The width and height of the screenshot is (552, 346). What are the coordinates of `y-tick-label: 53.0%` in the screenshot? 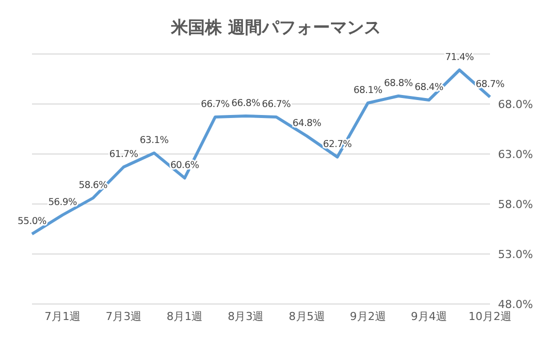 It's located at (515, 254).